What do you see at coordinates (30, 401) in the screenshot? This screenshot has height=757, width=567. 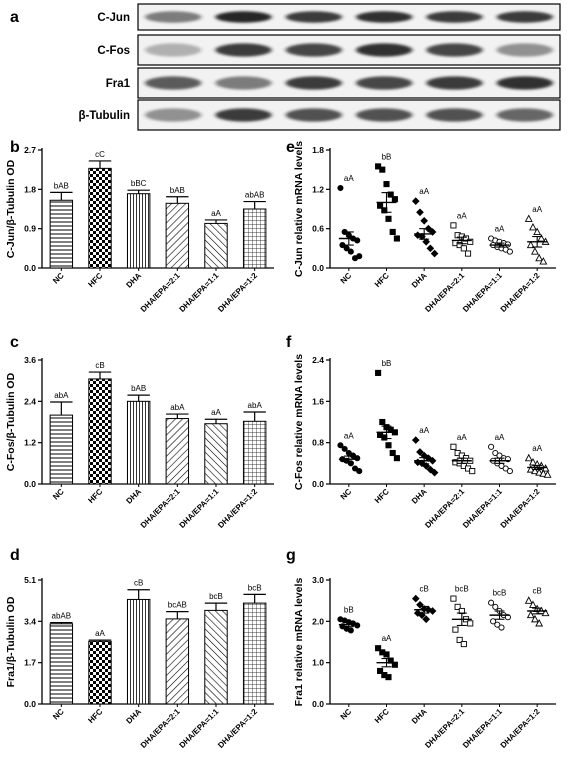 I see `y-tick-label: 2.4` at bounding box center [30, 401].